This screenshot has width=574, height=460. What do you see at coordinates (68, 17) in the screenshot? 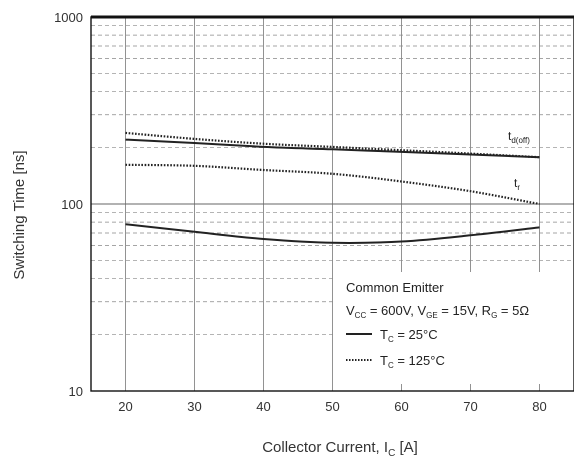
I see `y-tick-label: 1000` at bounding box center [68, 17].